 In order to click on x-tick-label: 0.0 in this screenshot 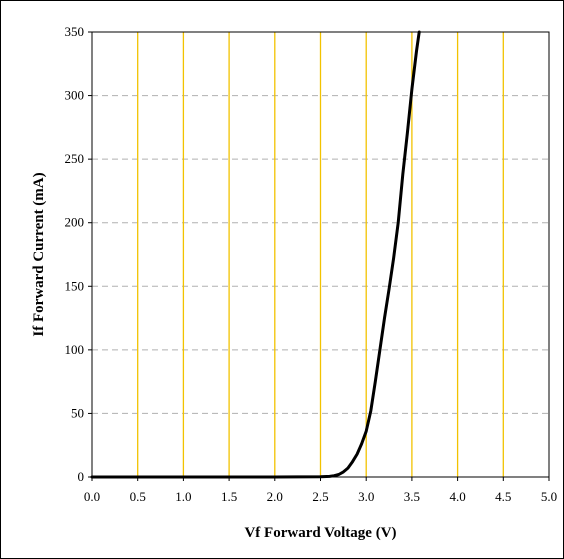, I will do `click(92, 496)`.